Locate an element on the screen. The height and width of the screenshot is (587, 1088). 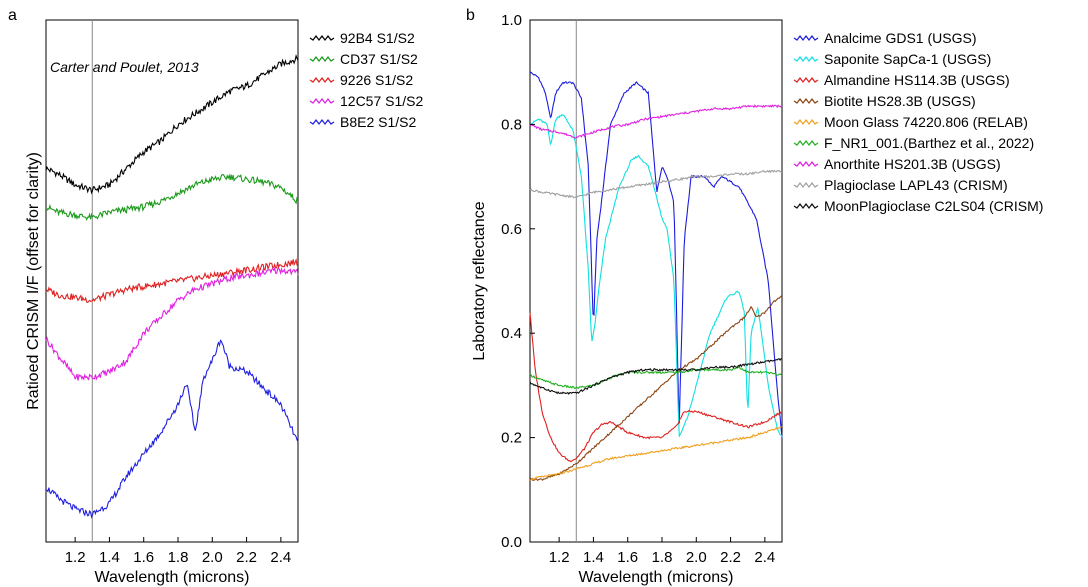
b-x-tick-label: 1.8 is located at coordinates (662, 557).